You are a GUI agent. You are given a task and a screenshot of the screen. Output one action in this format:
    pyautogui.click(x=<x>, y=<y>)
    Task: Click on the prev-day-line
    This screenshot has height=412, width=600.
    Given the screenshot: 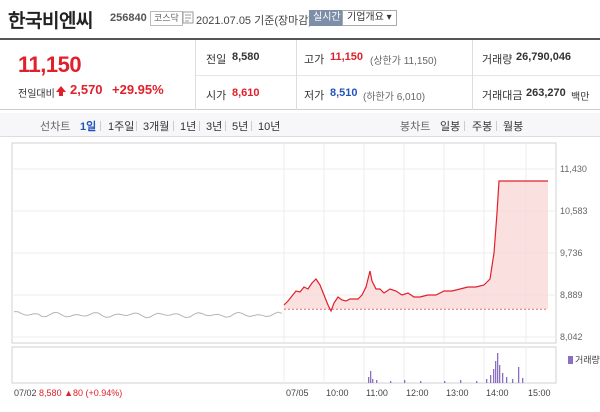 What is the action you would take?
    pyautogui.click(x=148, y=315)
    